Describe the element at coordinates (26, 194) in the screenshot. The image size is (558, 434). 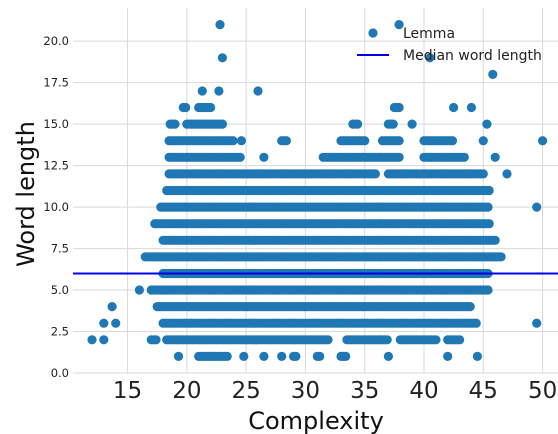
I see `y-axis-label: Word length` at that location.